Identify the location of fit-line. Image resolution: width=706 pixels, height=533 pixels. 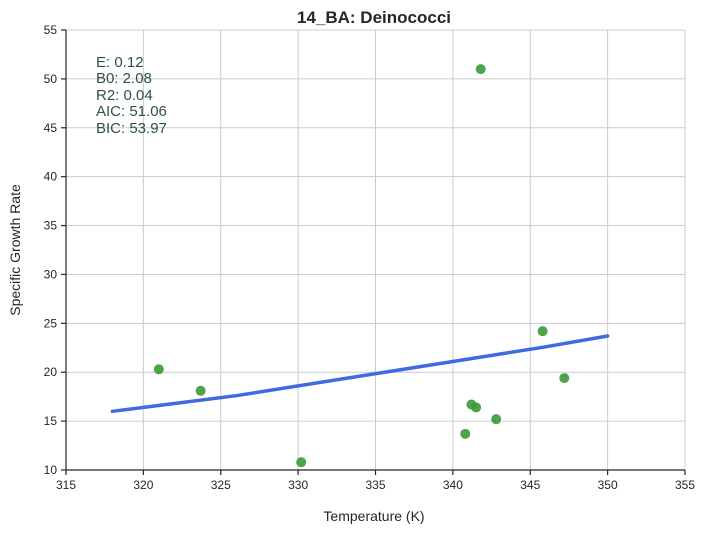
(360, 374).